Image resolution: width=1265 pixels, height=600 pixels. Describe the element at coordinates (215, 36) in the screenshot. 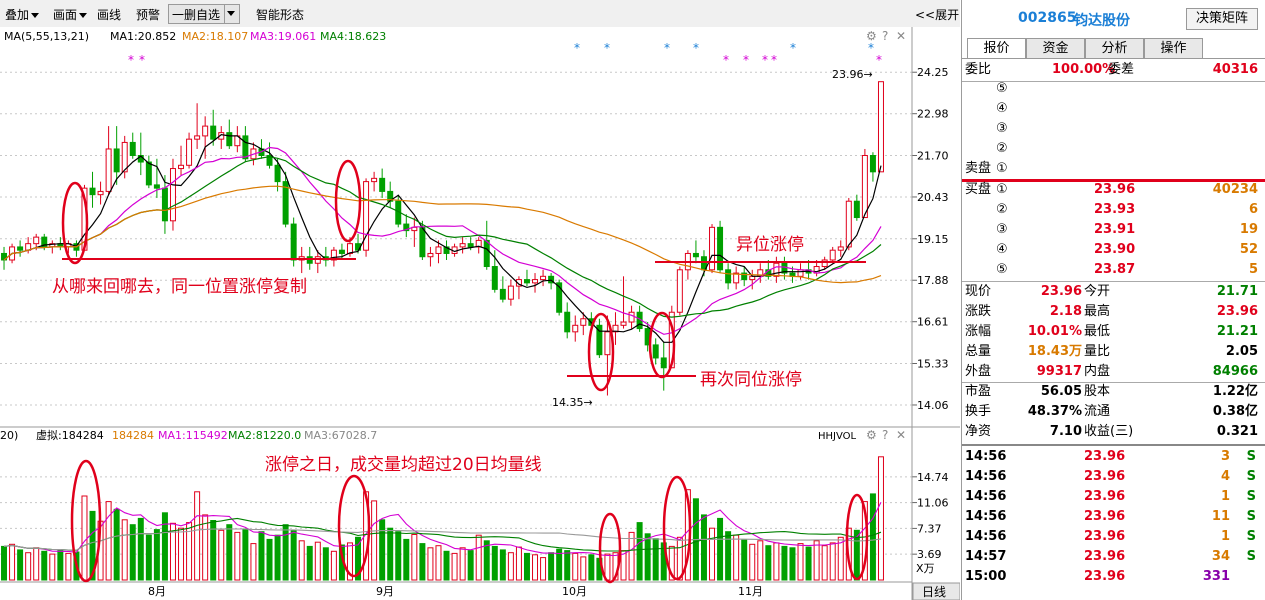

I see `ma2-legend: MA2:18.107` at that location.